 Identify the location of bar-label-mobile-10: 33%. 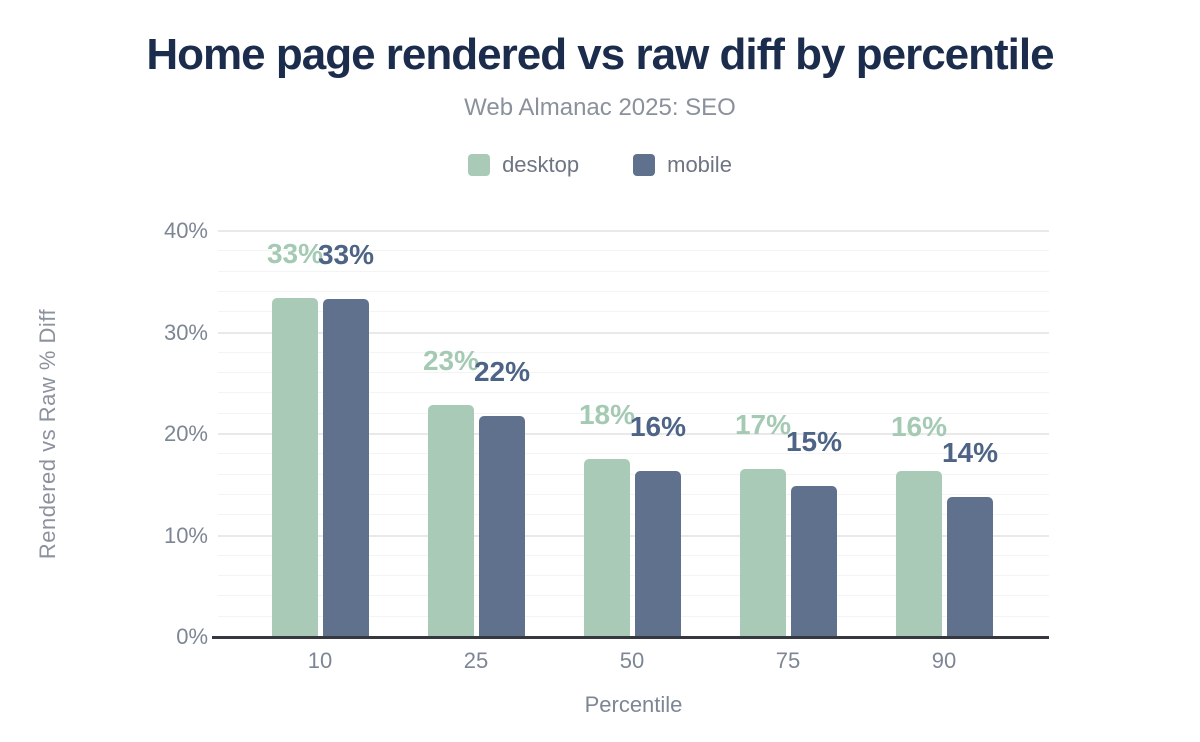
(346, 255).